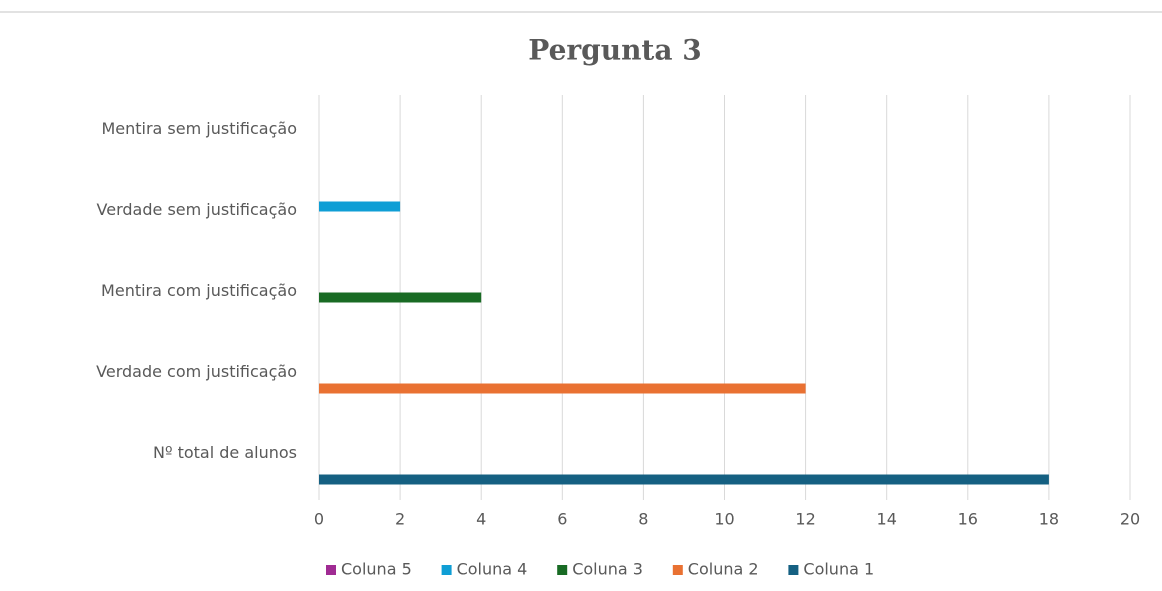 The height and width of the screenshot is (591, 1162). Describe the element at coordinates (196, 371) in the screenshot. I see `y-tick-label: Verdade com justificação` at that location.